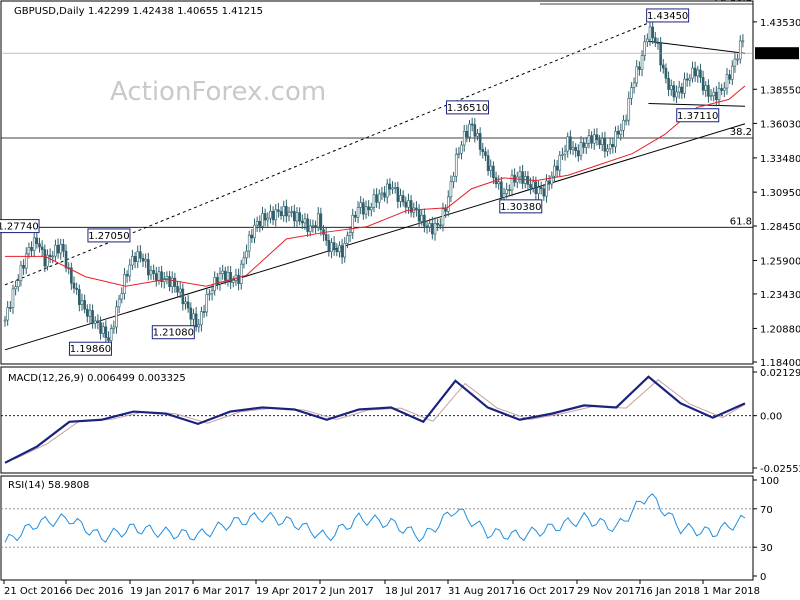  Describe the element at coordinates (780, 261) in the screenshot. I see `price-tick-label: 1.25900` at that location.